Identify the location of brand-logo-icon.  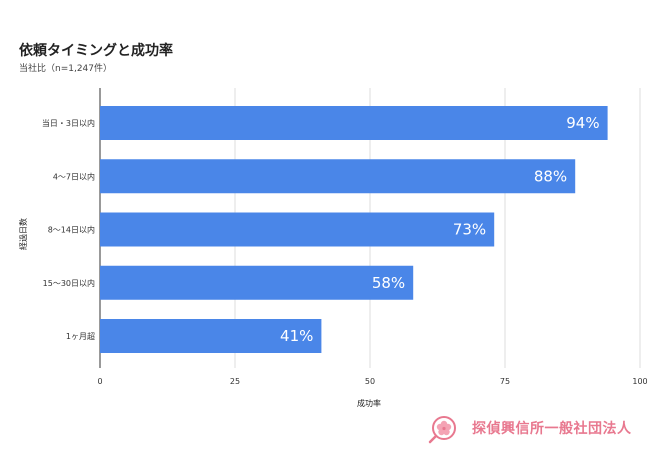
(442, 430).